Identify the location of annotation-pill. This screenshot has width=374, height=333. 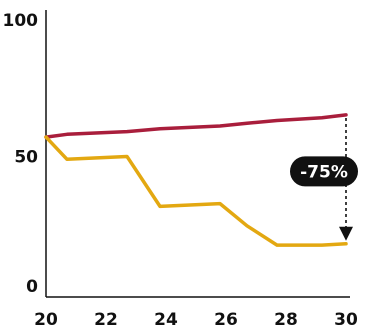
(324, 171).